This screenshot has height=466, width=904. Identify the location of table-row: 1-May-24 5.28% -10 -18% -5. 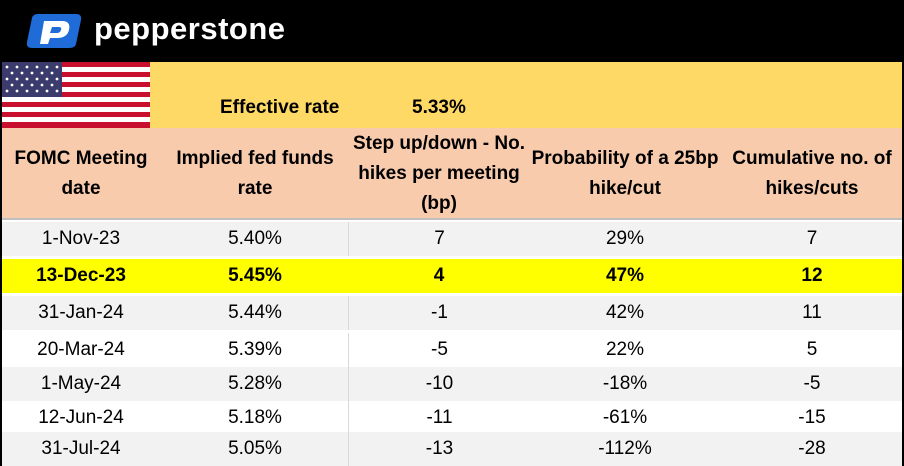
(452, 384).